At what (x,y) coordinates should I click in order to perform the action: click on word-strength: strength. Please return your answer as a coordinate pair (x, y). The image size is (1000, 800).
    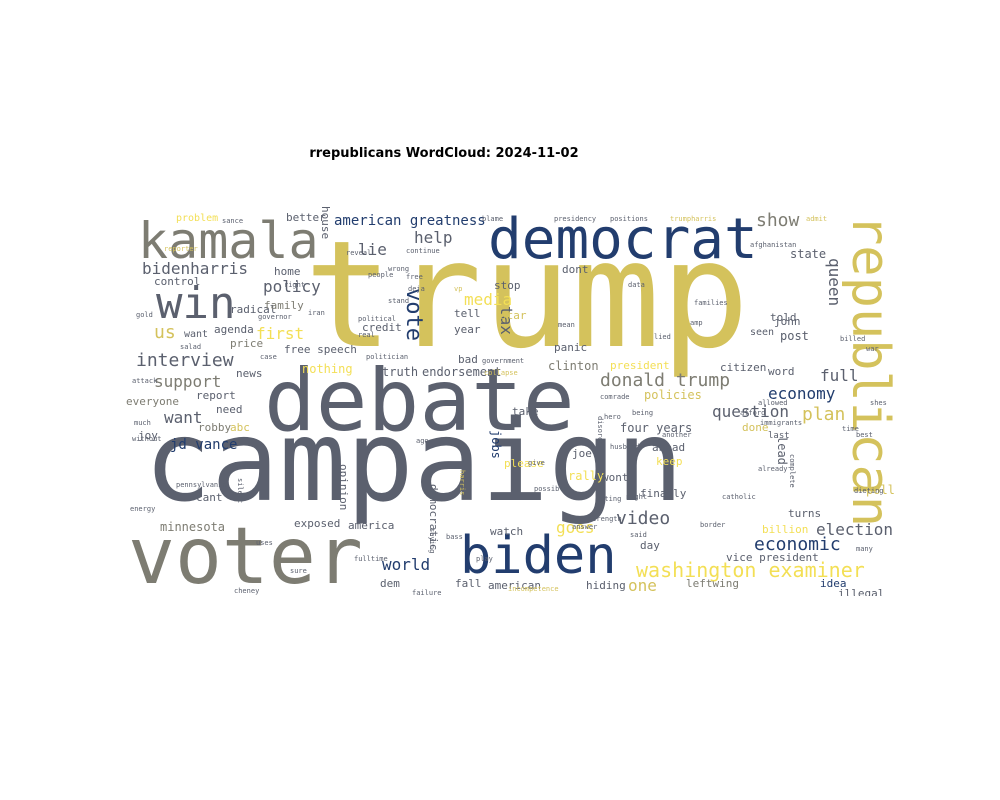
    Looking at the image, I should click on (605, 519).